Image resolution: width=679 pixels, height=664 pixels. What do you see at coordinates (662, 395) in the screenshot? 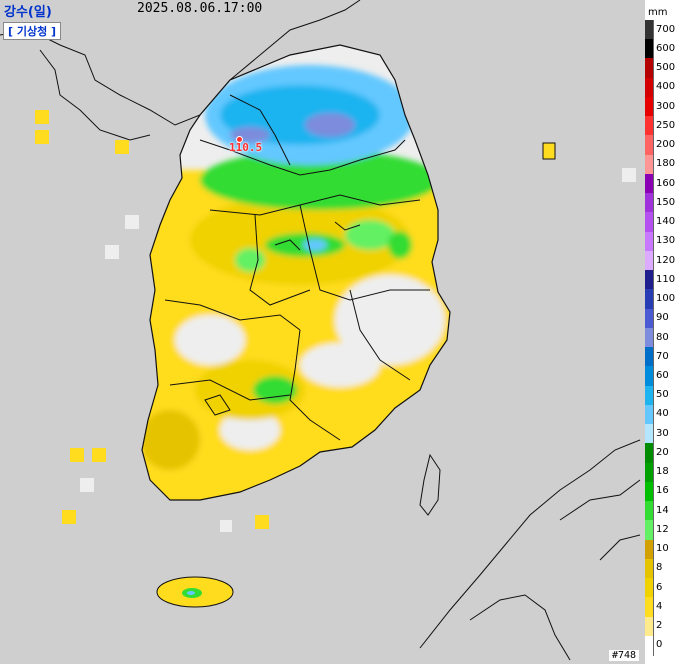
I see `legend-label-50: 50` at bounding box center [662, 395].